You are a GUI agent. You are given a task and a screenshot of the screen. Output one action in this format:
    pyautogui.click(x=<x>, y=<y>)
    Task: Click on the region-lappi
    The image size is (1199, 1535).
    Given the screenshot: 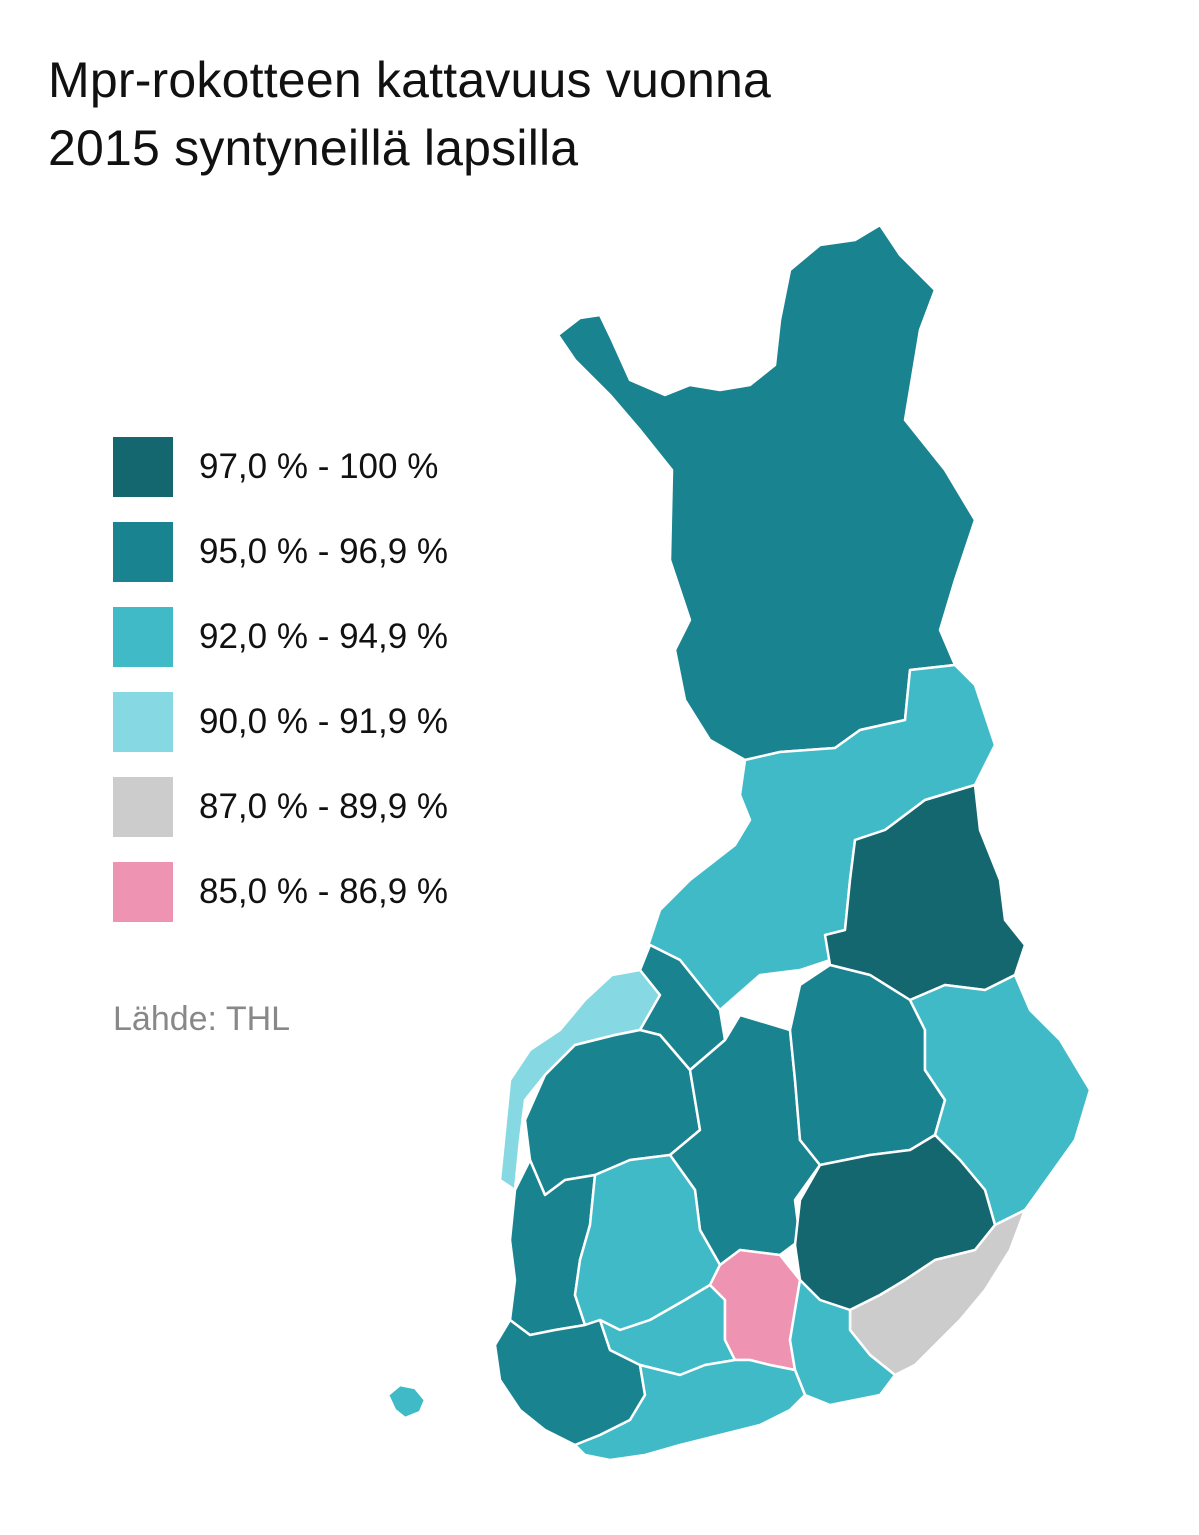 What is the action you would take?
    pyautogui.click(x=766, y=492)
    